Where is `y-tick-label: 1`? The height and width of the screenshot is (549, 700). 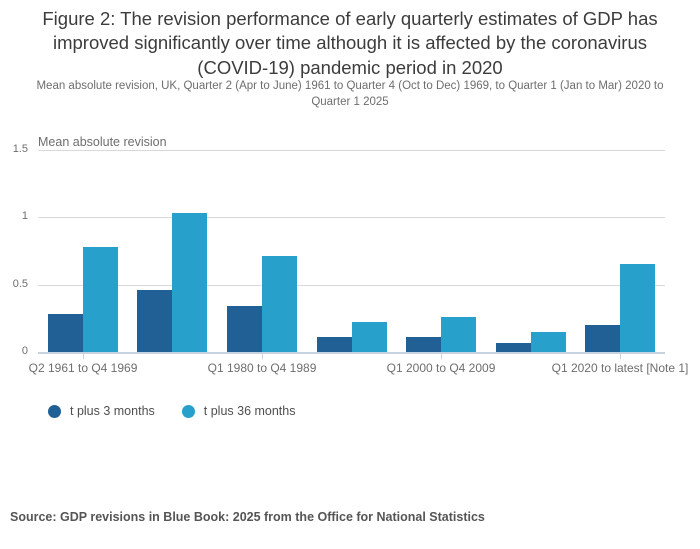
y-tick-label: 1 is located at coordinates (24, 216).